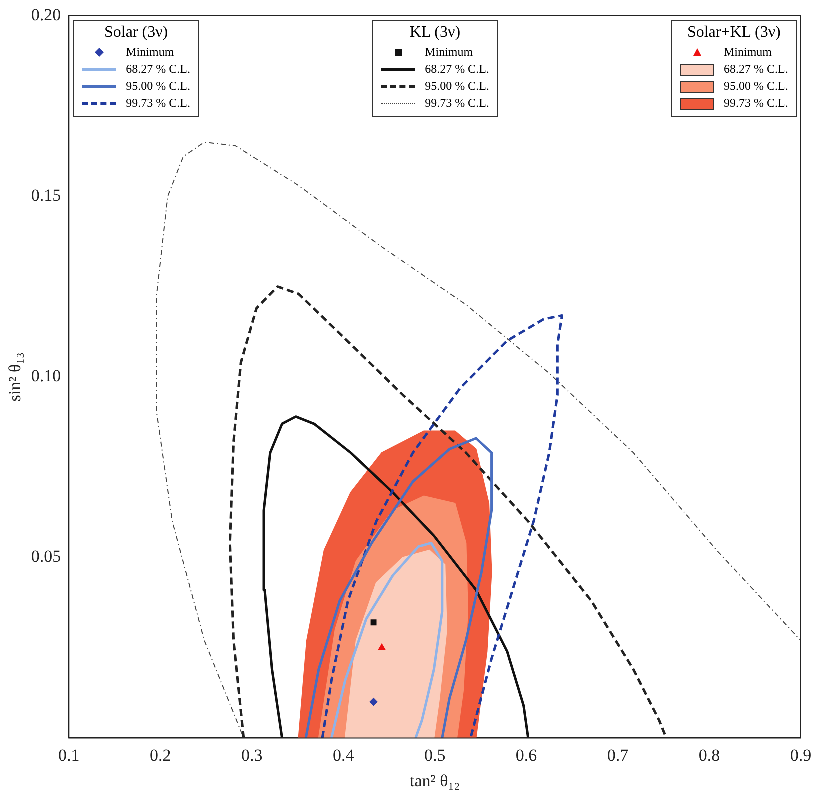  I want to click on x-tick-label: 0.5, so click(435, 755).